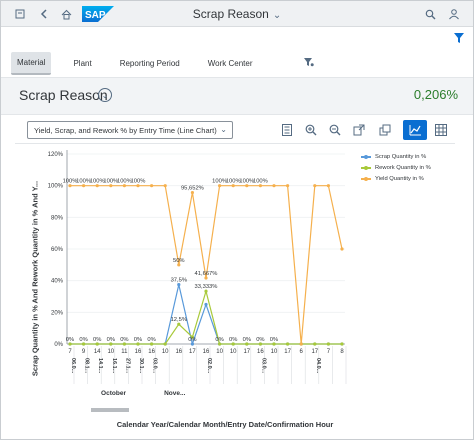  What do you see at coordinates (84, 352) in the screenshot?
I see `x-tick-label: 9` at bounding box center [84, 352].